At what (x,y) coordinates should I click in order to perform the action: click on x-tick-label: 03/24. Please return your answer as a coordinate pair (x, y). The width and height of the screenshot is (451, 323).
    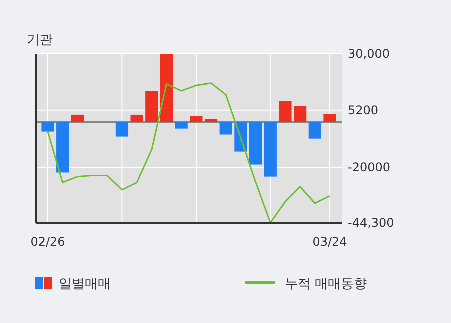
    Looking at the image, I should click on (330, 242).